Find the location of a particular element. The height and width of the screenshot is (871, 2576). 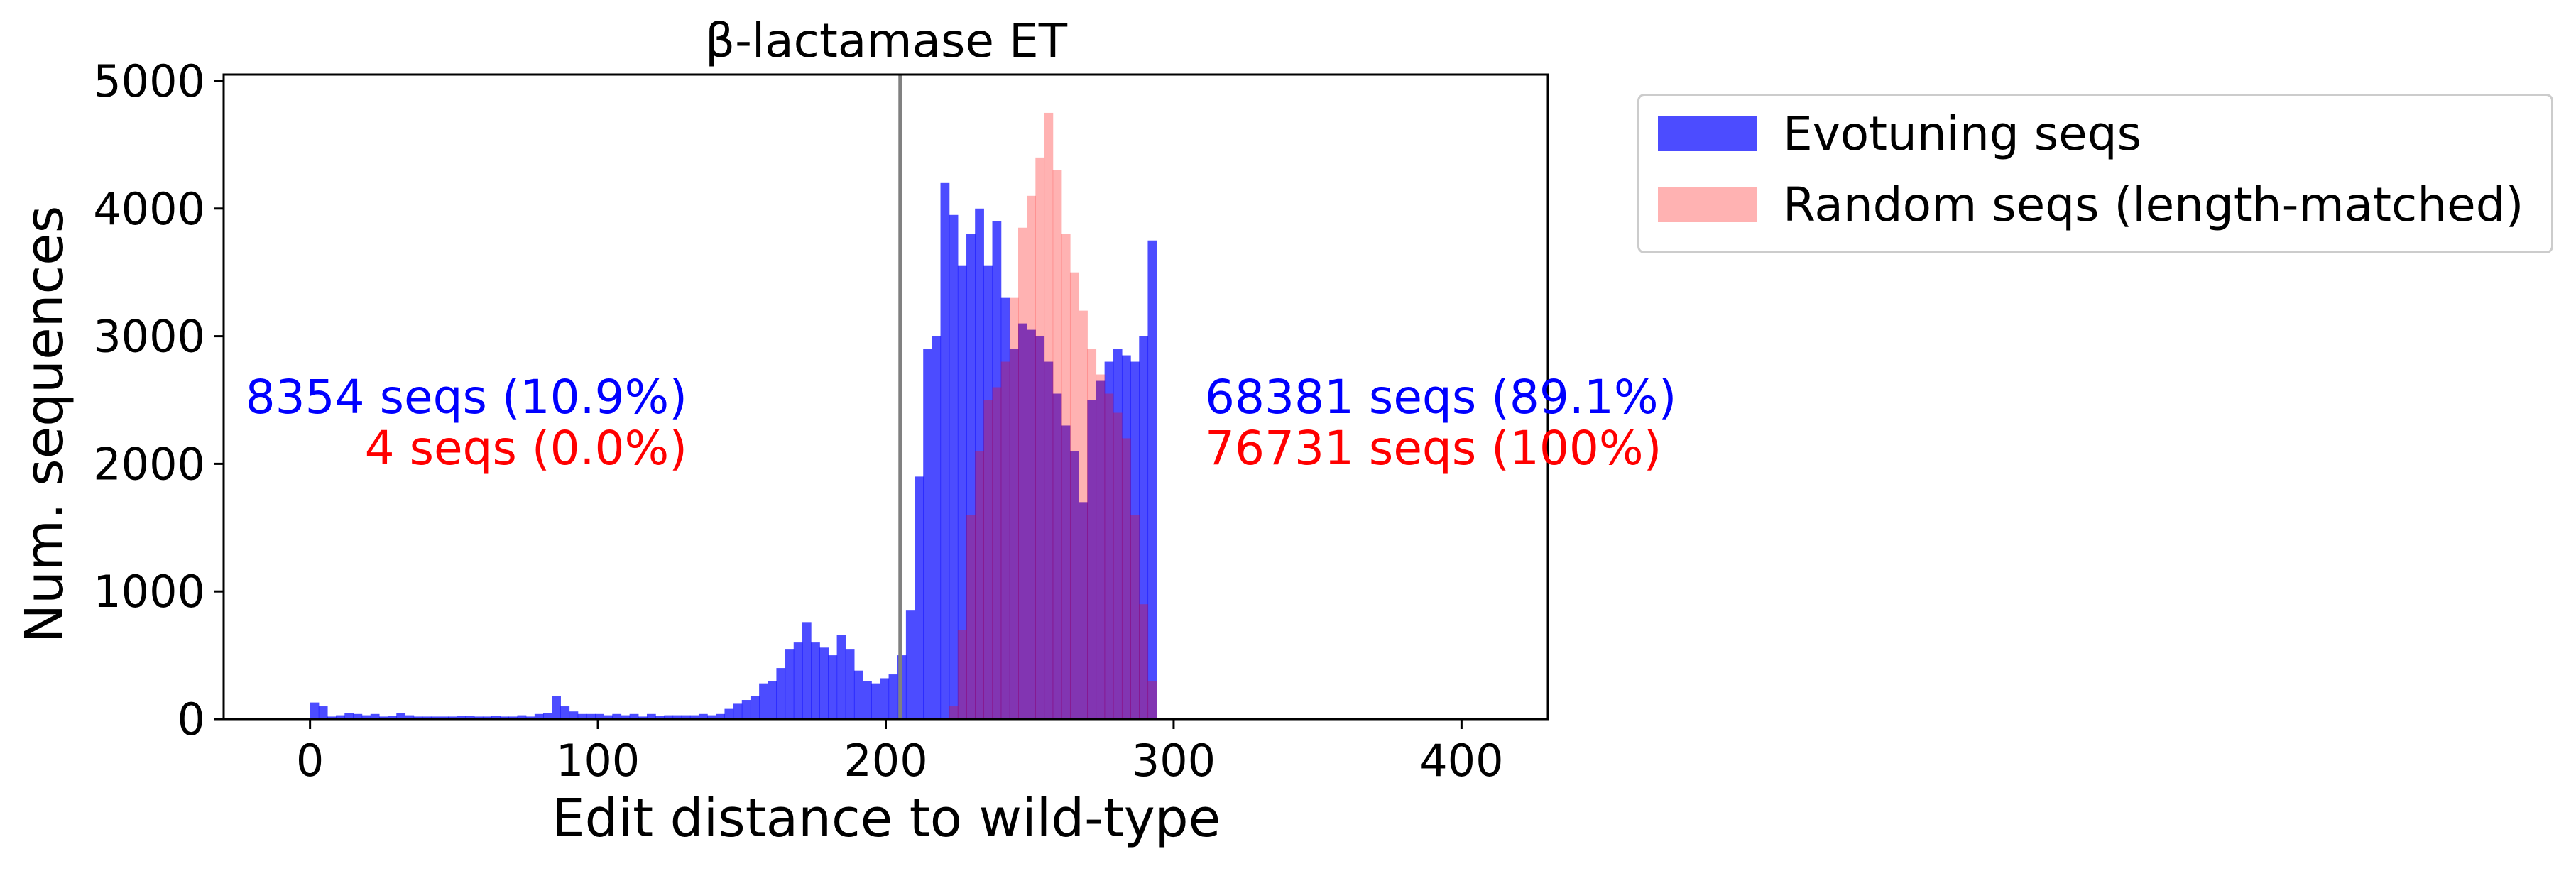

x-tick-label: 200 is located at coordinates (885, 761).